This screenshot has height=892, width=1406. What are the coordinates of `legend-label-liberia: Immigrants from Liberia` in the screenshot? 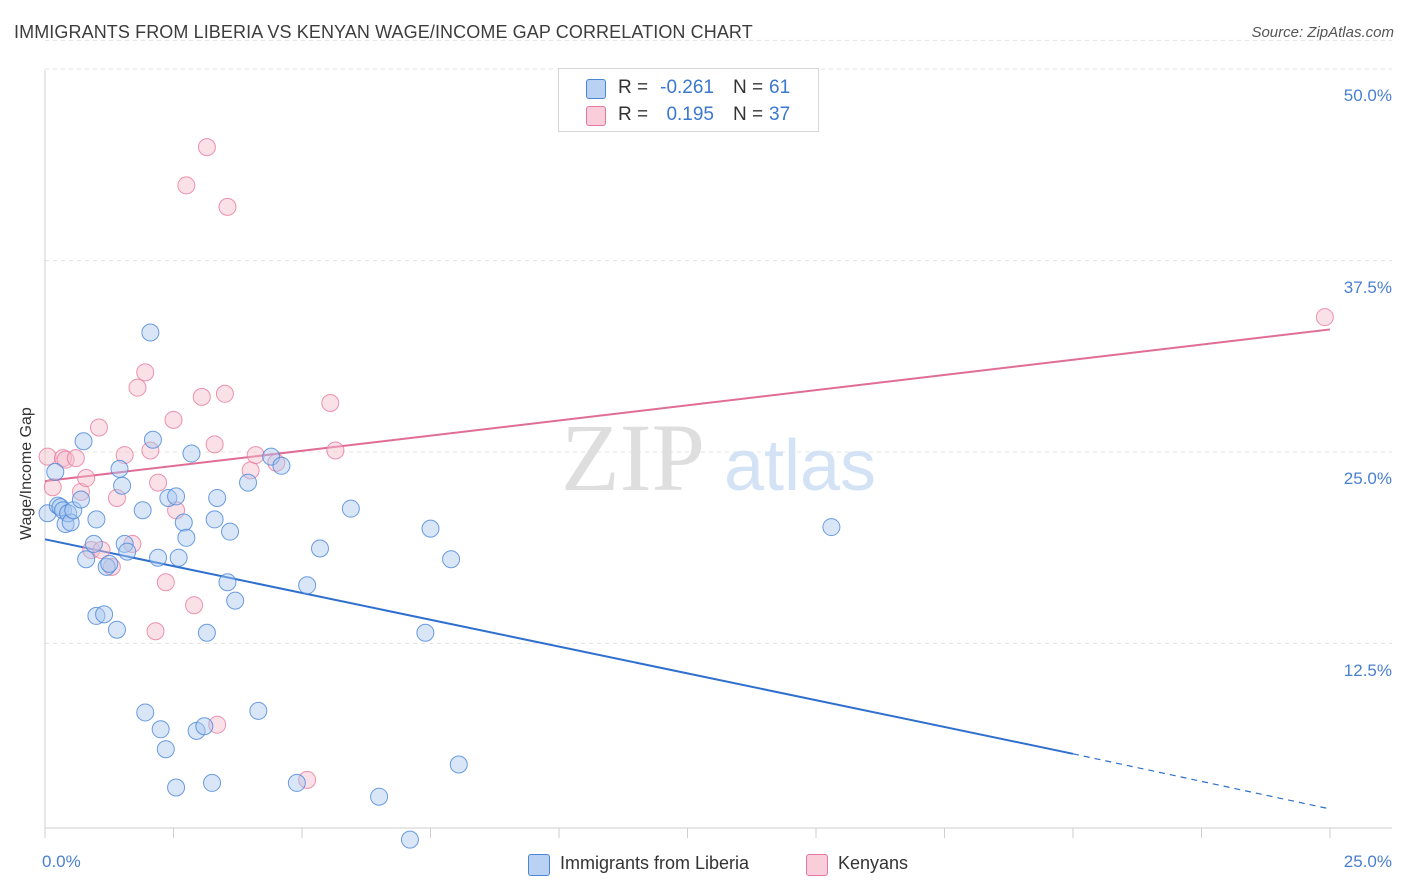 It's located at (655, 863).